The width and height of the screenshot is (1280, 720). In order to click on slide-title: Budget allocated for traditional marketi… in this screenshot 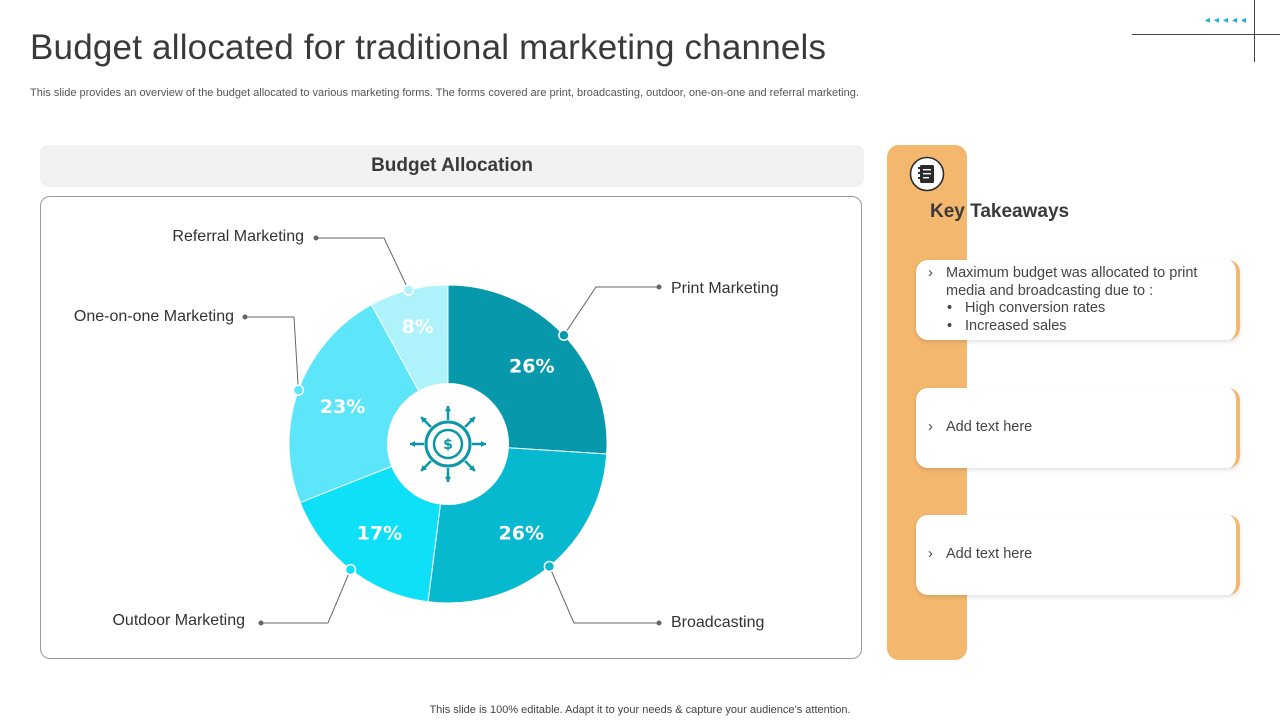, I will do `click(428, 47)`.